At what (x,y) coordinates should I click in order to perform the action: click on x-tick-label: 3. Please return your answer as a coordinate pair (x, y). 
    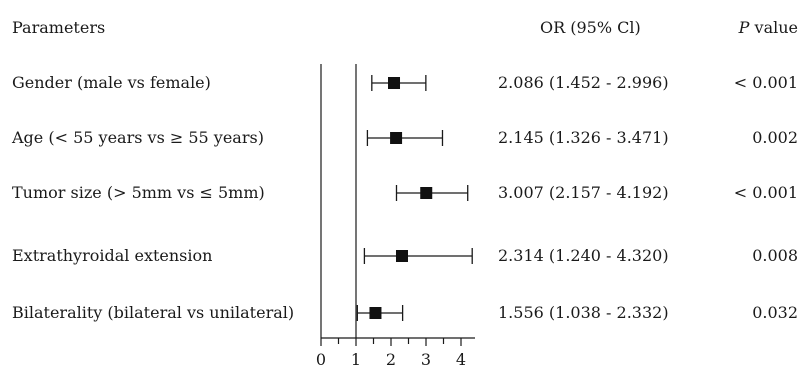
    Looking at the image, I should click on (426, 359).